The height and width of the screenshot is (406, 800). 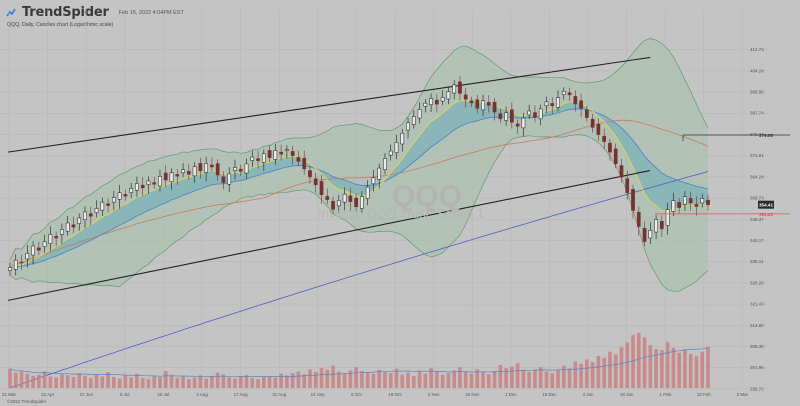 I want to click on resistance-price-label-text: 379.55, so click(x=766, y=135).